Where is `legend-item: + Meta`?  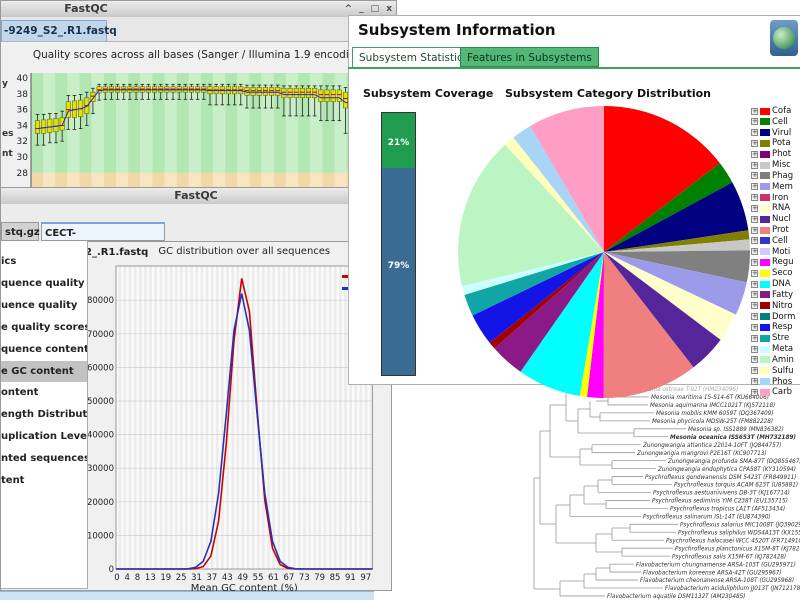
legend-item: + Meta is located at coordinates (772, 349).